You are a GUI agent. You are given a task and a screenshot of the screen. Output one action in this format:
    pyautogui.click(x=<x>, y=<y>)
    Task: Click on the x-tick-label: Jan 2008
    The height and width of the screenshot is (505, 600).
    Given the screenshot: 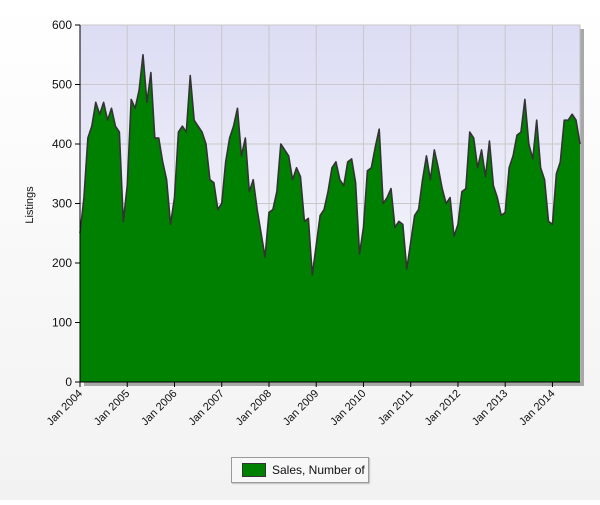 What is the action you would take?
    pyautogui.click(x=254, y=408)
    